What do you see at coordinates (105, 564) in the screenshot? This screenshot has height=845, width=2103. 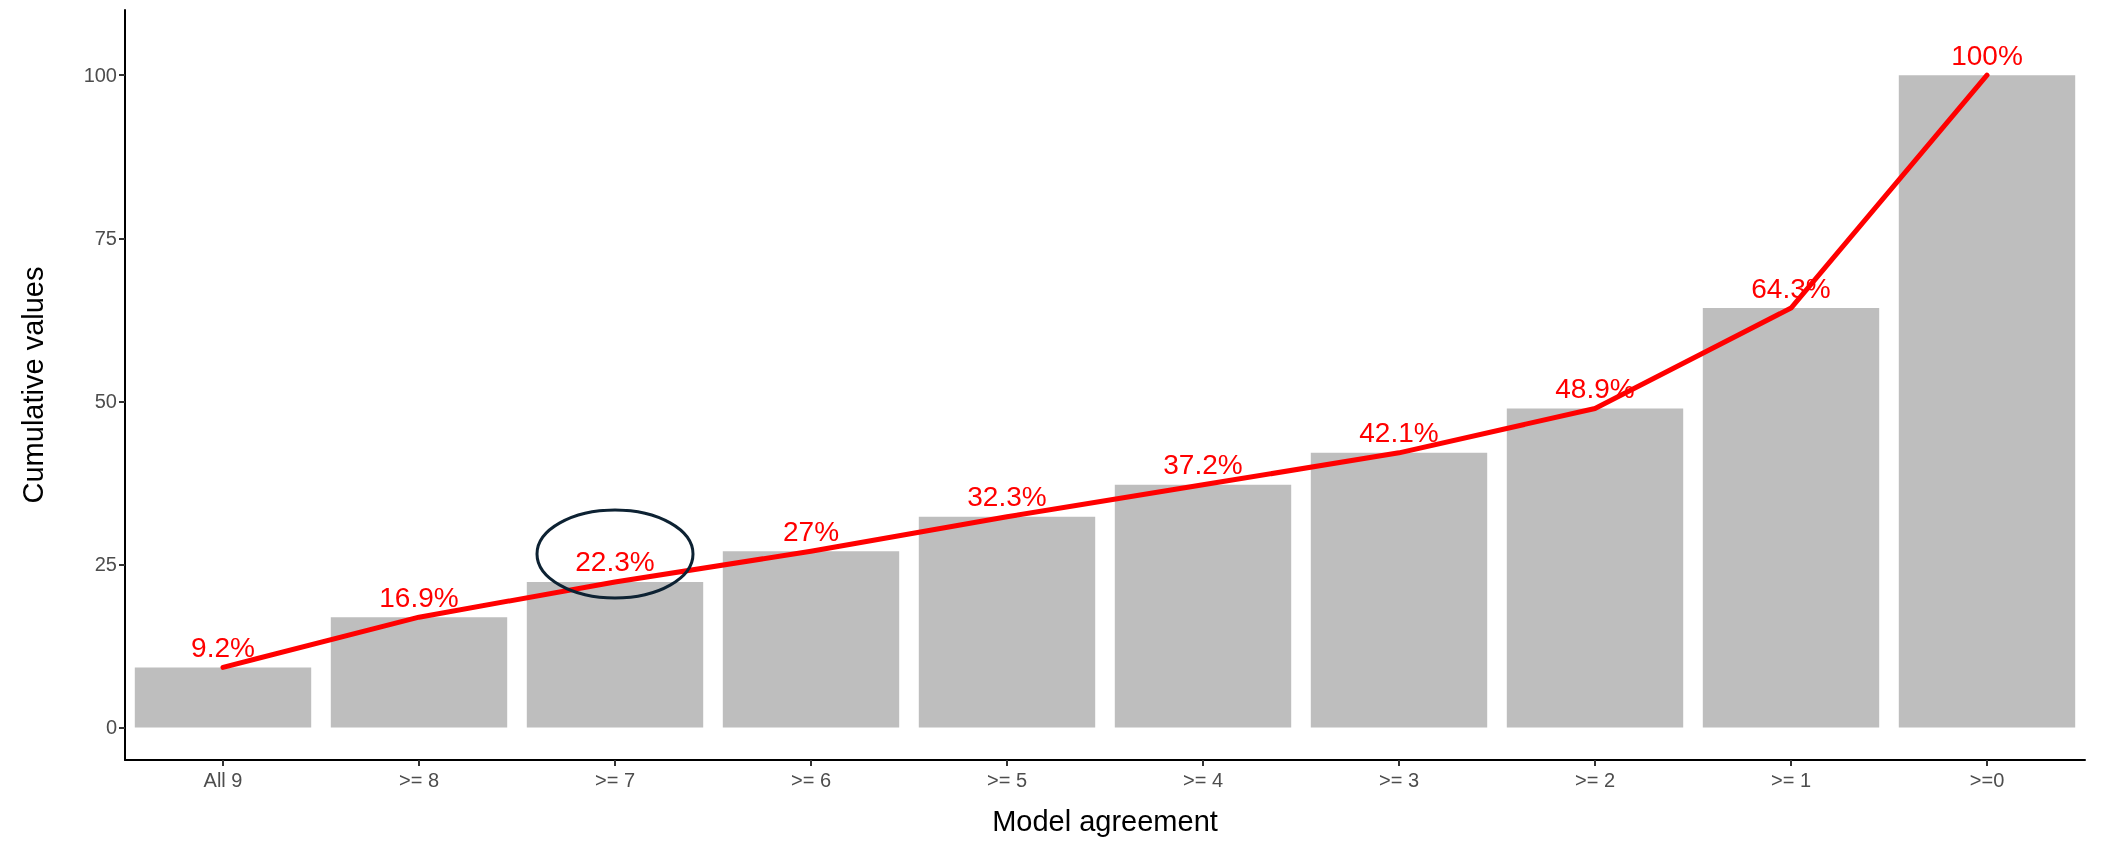 I see `y-tick-label: 25` at bounding box center [105, 564].